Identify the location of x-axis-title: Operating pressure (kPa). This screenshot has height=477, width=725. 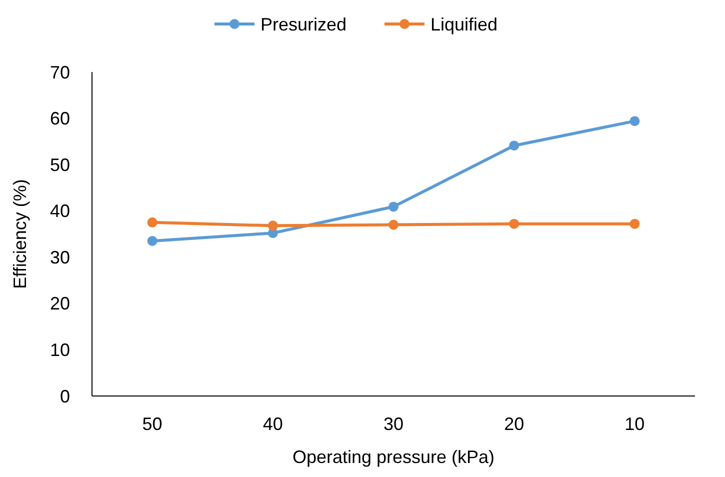
(393, 457).